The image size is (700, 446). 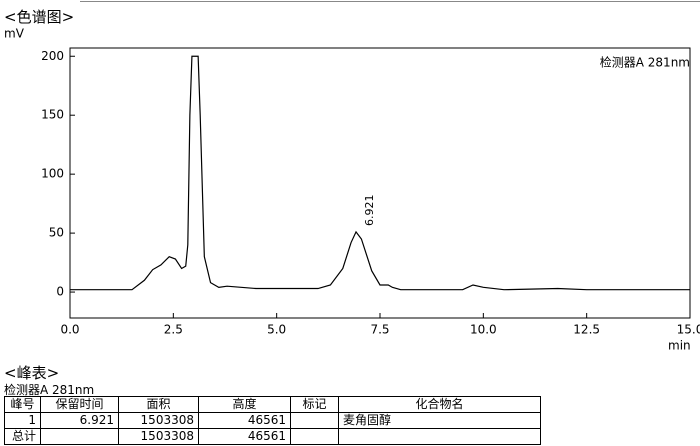 What do you see at coordinates (244, 404) in the screenshot?
I see `header-cell: 高度` at bounding box center [244, 404].